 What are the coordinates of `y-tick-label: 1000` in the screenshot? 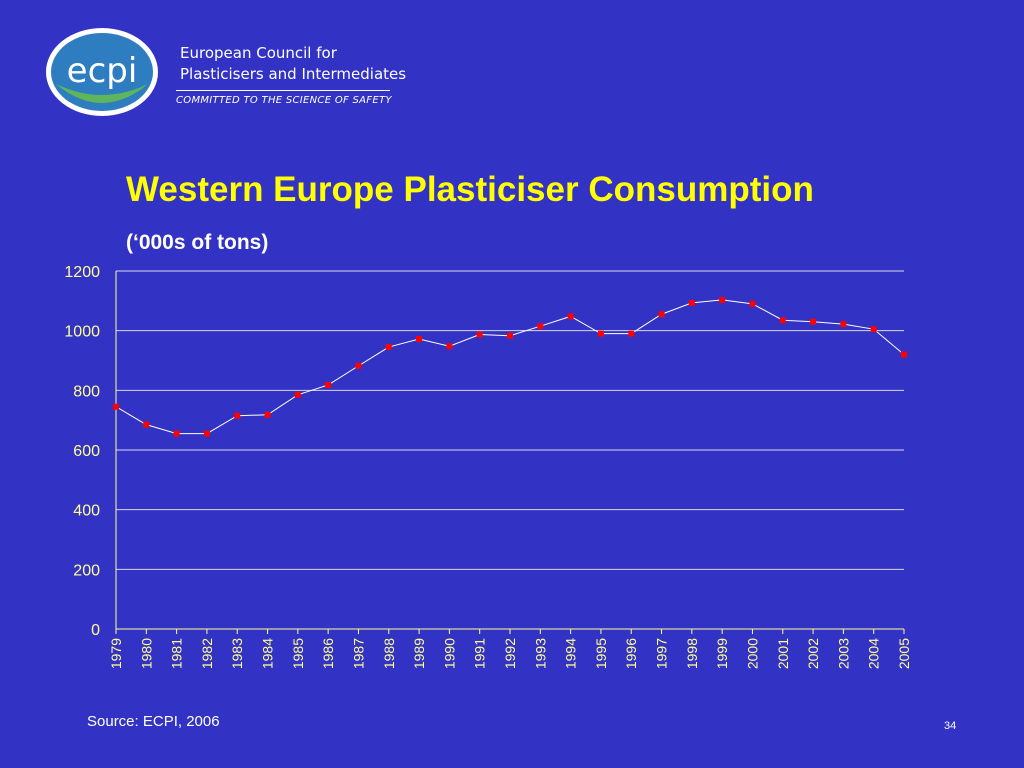 It's located at (82, 332).